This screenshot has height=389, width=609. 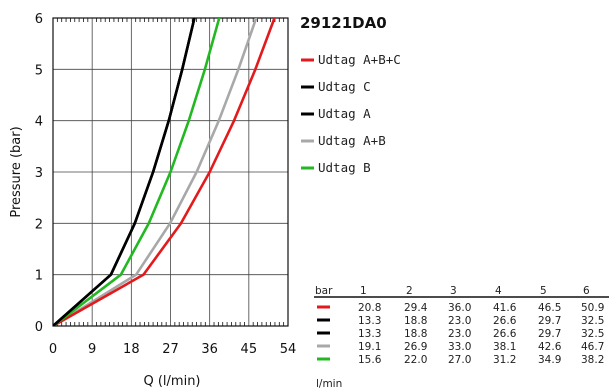 What do you see at coordinates (344, 86) in the screenshot?
I see `legend-label: Udtag C` at bounding box center [344, 86].